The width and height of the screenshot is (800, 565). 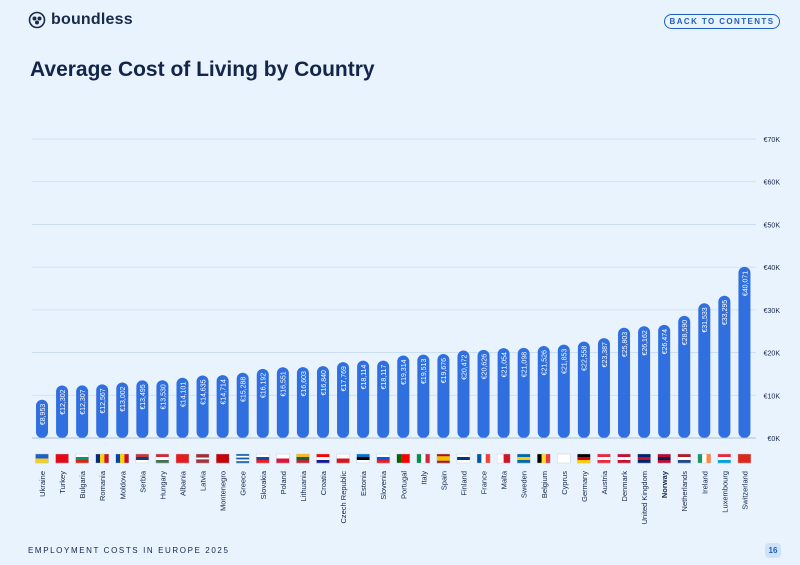 I want to click on portugal-flag-icon, so click(x=403, y=458).